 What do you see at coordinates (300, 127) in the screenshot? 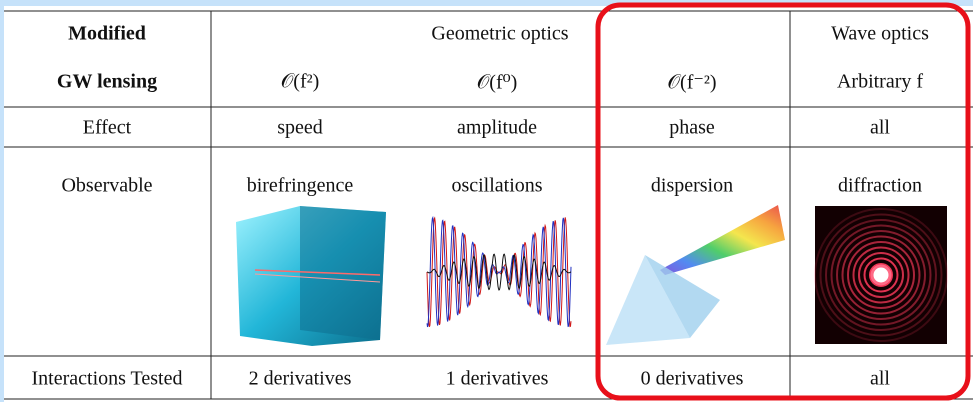
I see `table-cell: speed` at bounding box center [300, 127].